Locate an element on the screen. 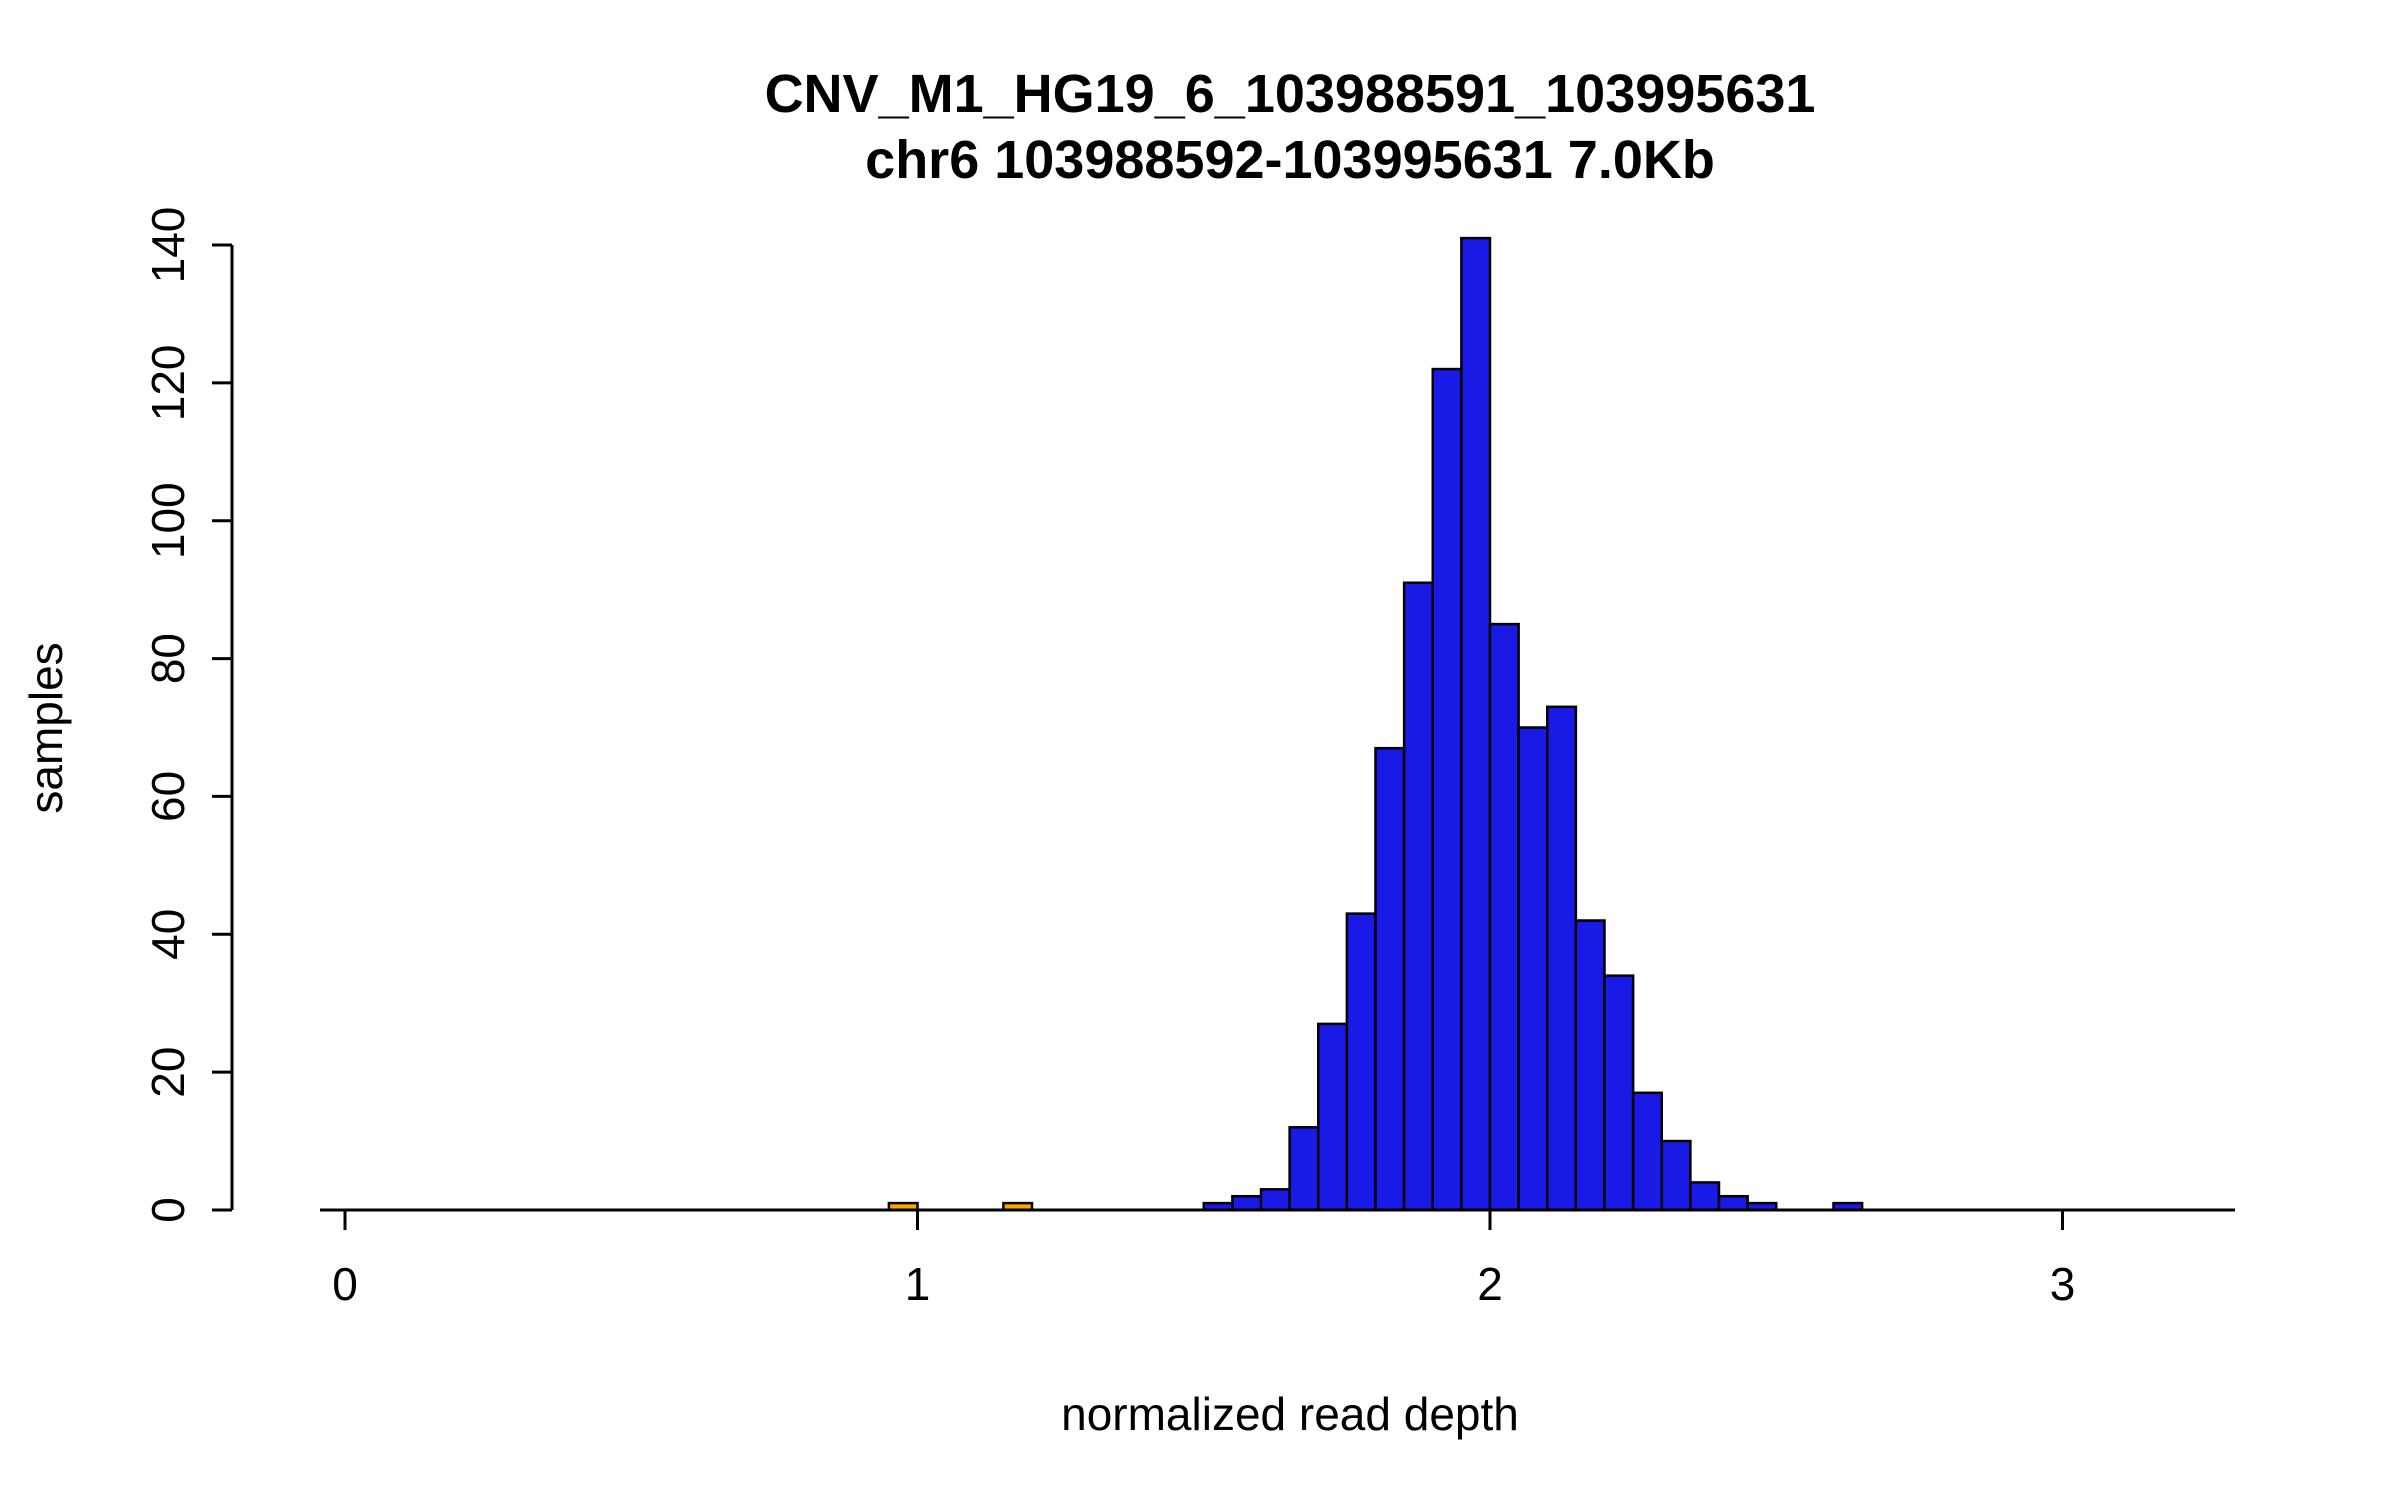  chart-subtitle: chr6 103988592-103995631 7.0Kb is located at coordinates (1290, 160).